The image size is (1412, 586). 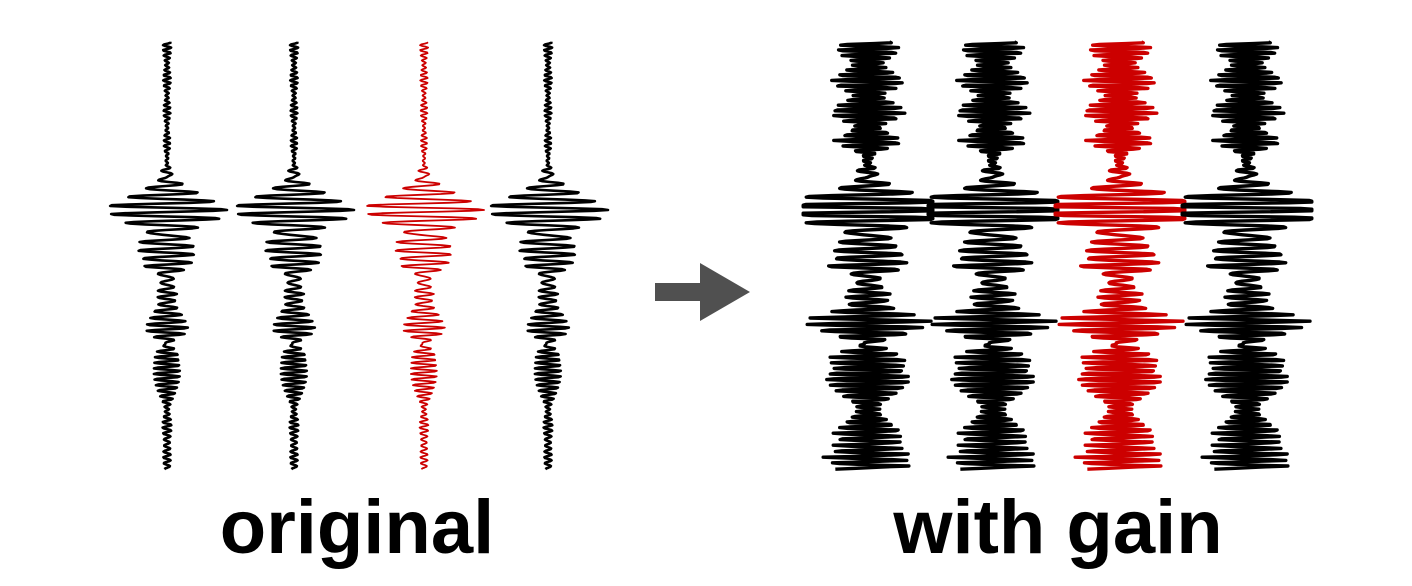 What do you see at coordinates (702, 292) in the screenshot?
I see `right-arrow-icon` at bounding box center [702, 292].